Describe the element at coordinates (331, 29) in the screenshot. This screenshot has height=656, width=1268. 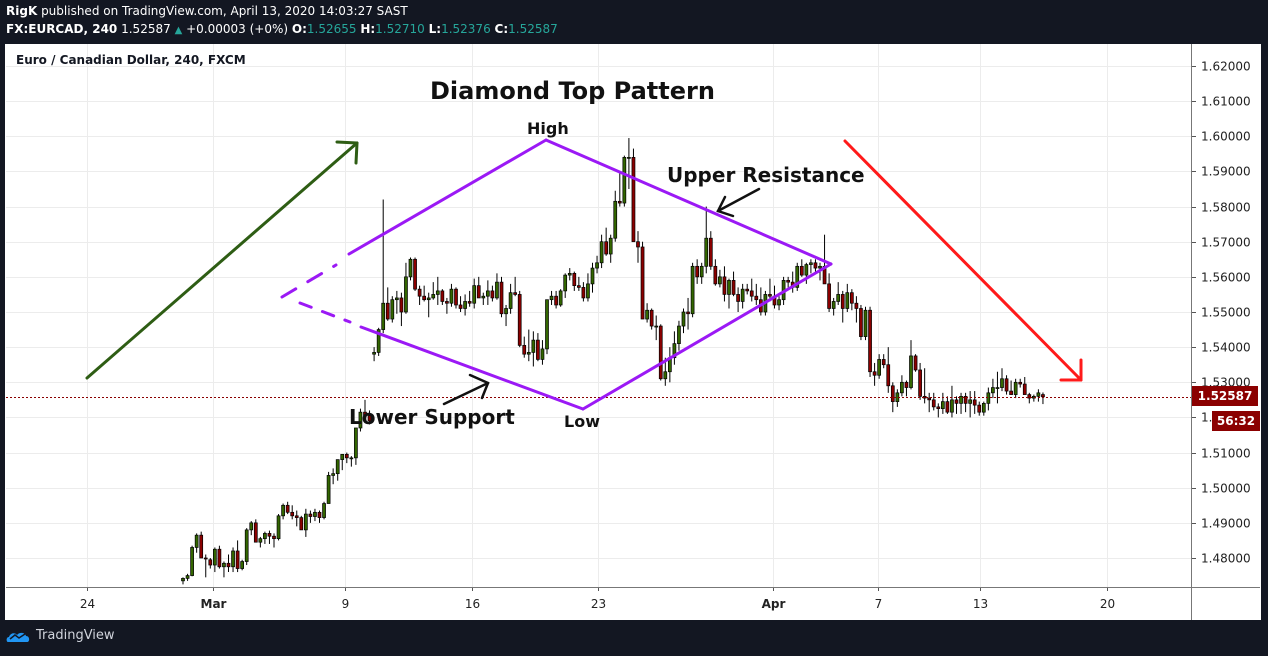
I see `open-value: 1.52655` at that location.